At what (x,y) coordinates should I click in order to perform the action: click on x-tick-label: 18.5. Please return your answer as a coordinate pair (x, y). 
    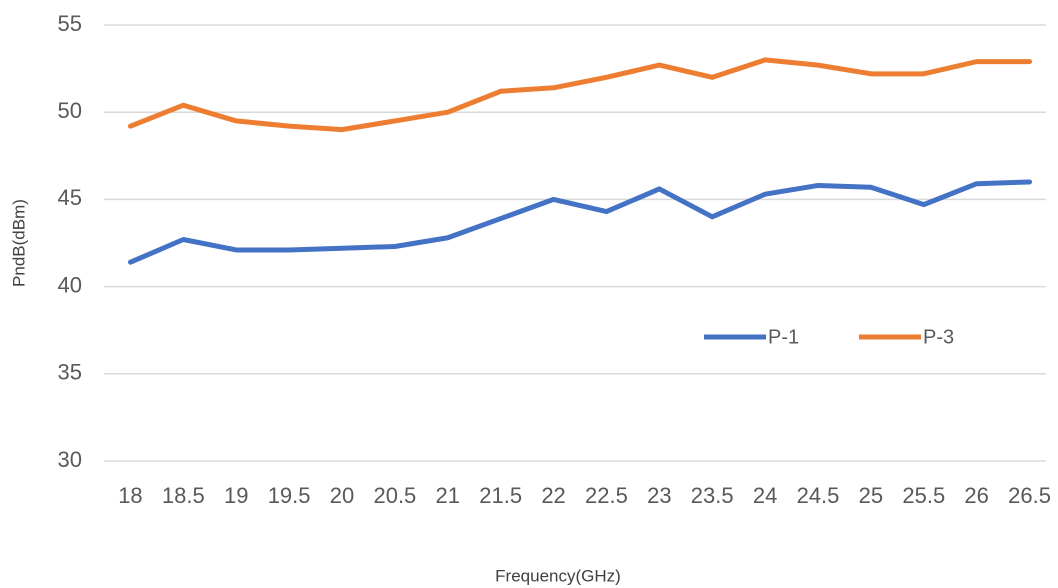
    Looking at the image, I should click on (183, 495).